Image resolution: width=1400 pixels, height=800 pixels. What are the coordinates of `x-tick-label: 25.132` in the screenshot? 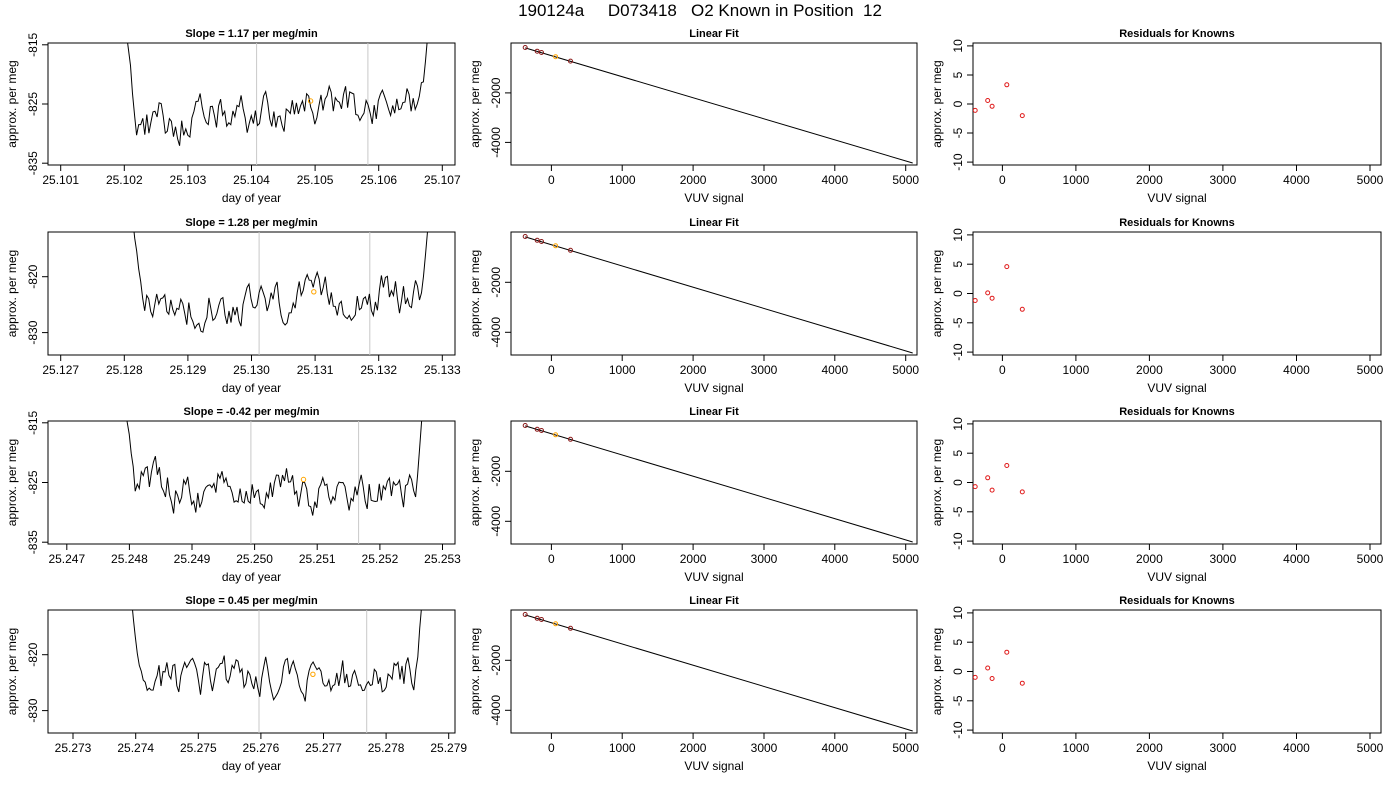 It's located at (378, 370).